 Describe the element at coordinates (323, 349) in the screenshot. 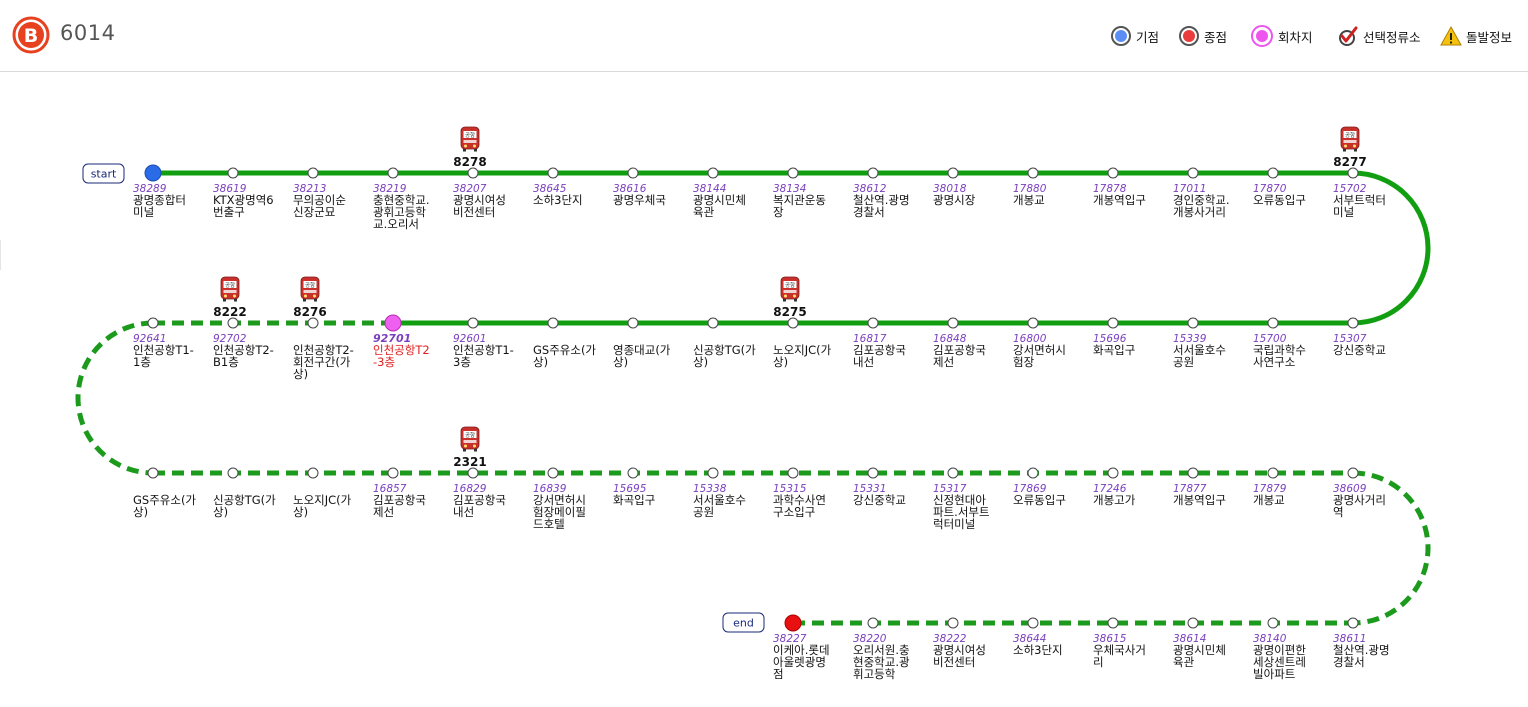

I see `station-stop: 인천공항T2-회전구간(가상)` at that location.